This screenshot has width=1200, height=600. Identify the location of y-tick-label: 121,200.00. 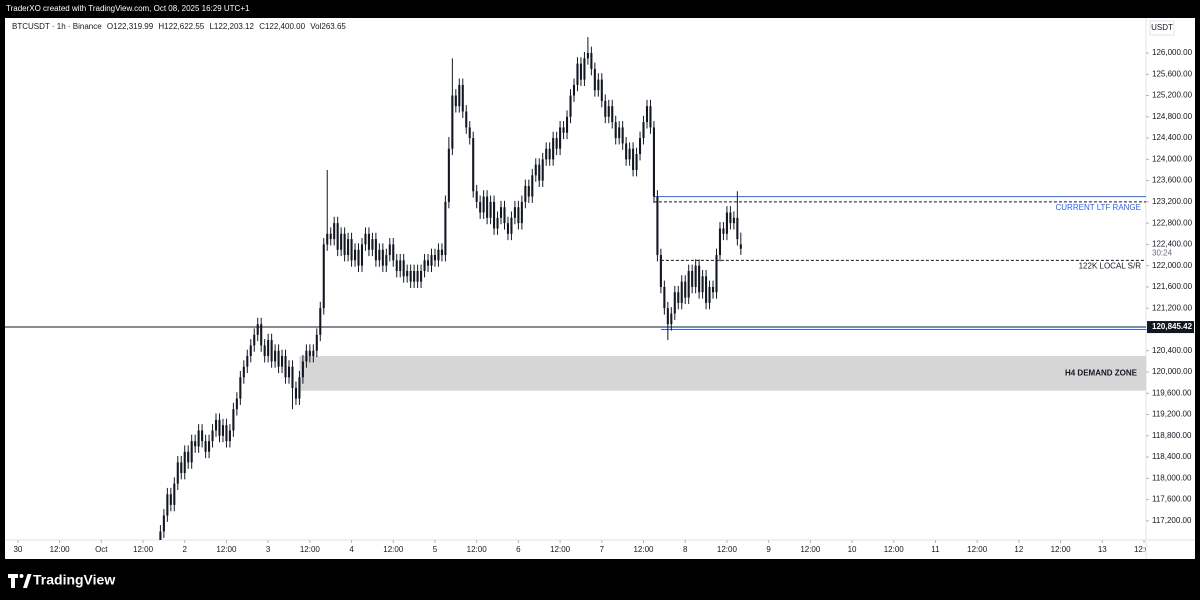
(1172, 307).